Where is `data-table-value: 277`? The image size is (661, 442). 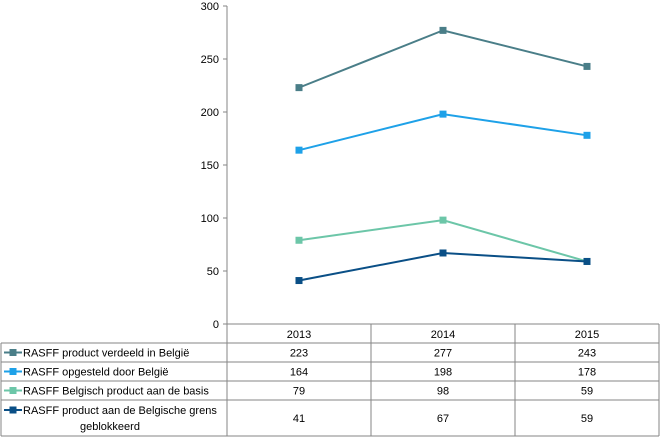
data-table-value: 277 is located at coordinates (443, 354).